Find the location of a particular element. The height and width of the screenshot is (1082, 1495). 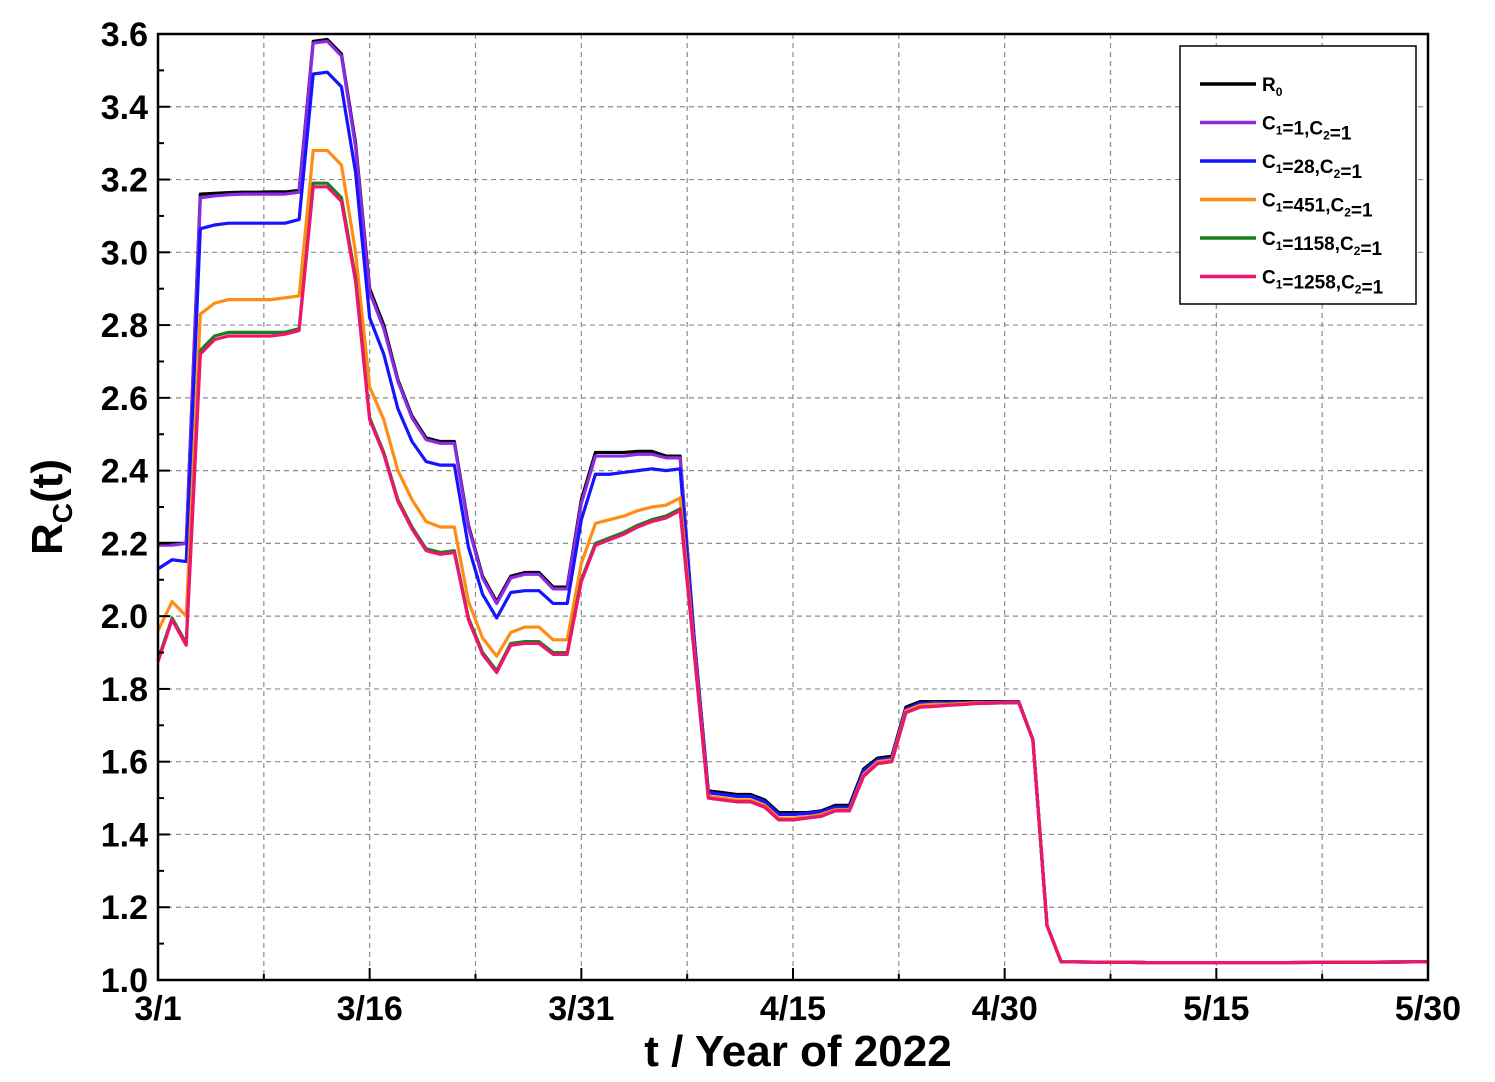

legend-text-part: =1,C is located at coordinates (1302, 129).